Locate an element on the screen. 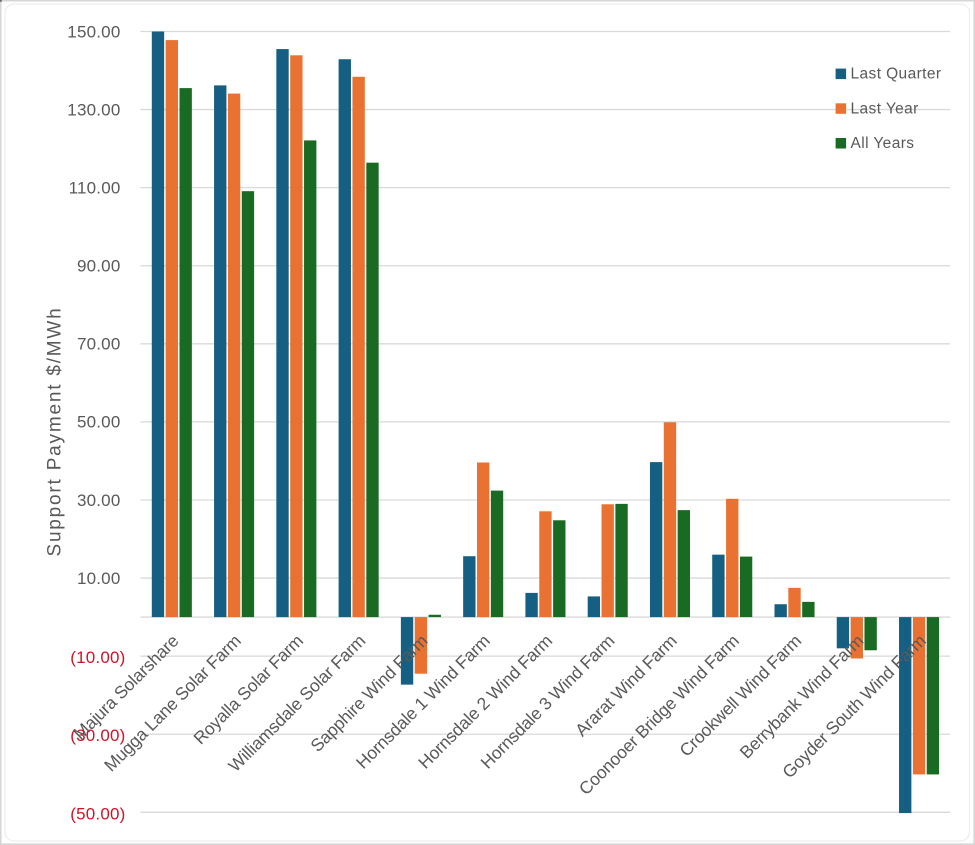  svg-text: 70.00 is located at coordinates (99, 344).